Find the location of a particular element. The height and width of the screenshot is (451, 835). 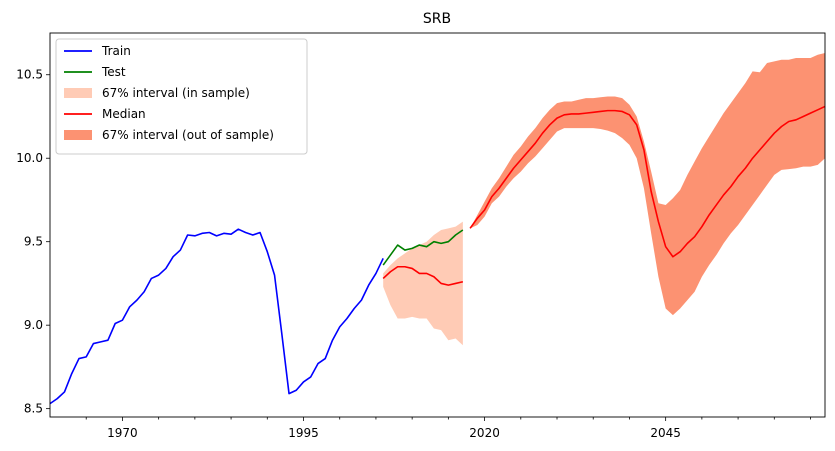

y-tick-label: 10.0 is located at coordinates (29, 158).